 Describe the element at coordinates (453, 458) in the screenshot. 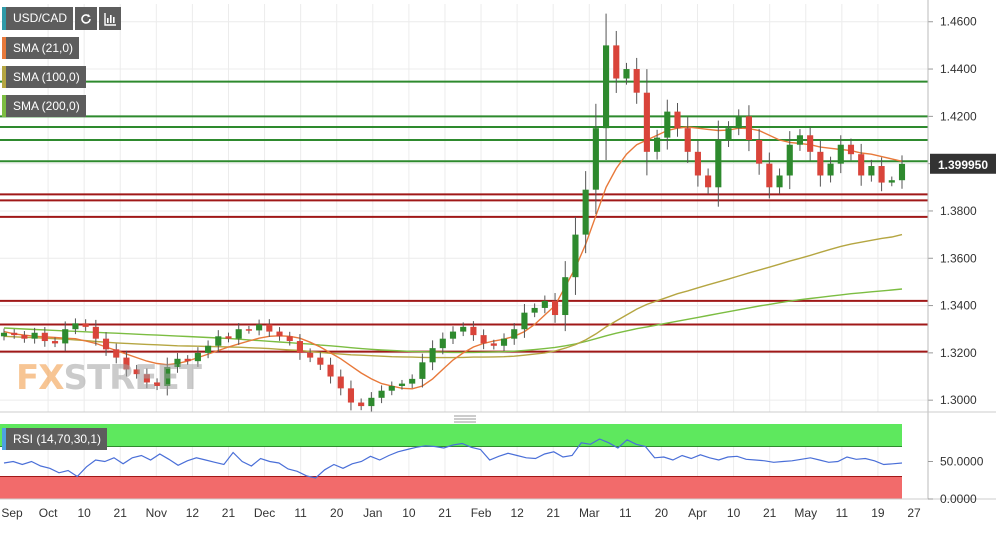

I see `rsi-line` at that location.